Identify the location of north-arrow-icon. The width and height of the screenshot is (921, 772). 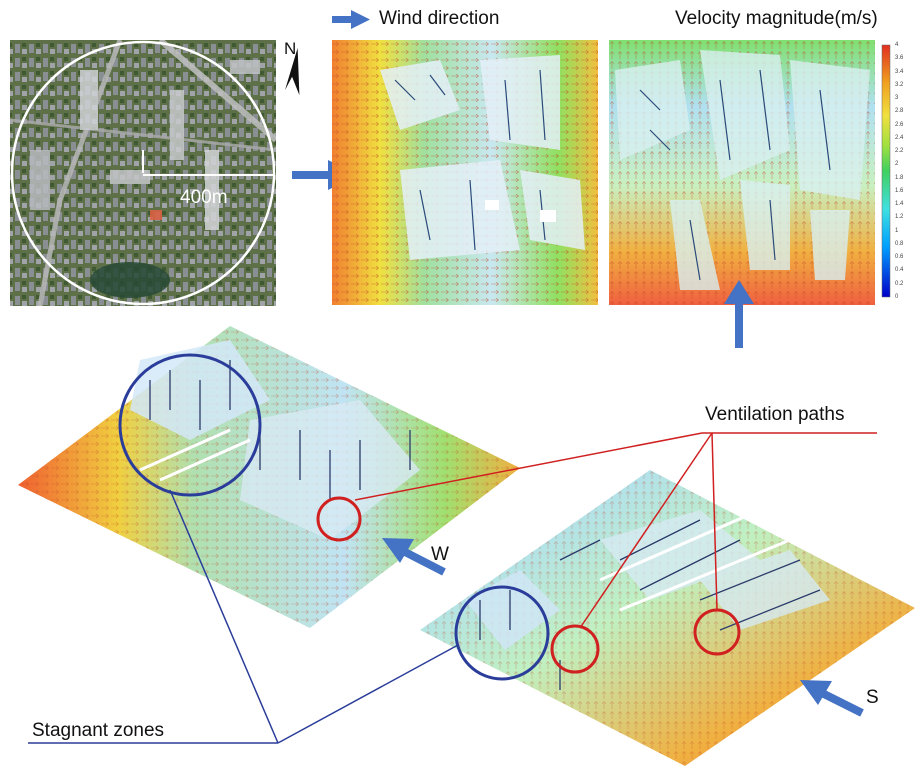
(291, 71).